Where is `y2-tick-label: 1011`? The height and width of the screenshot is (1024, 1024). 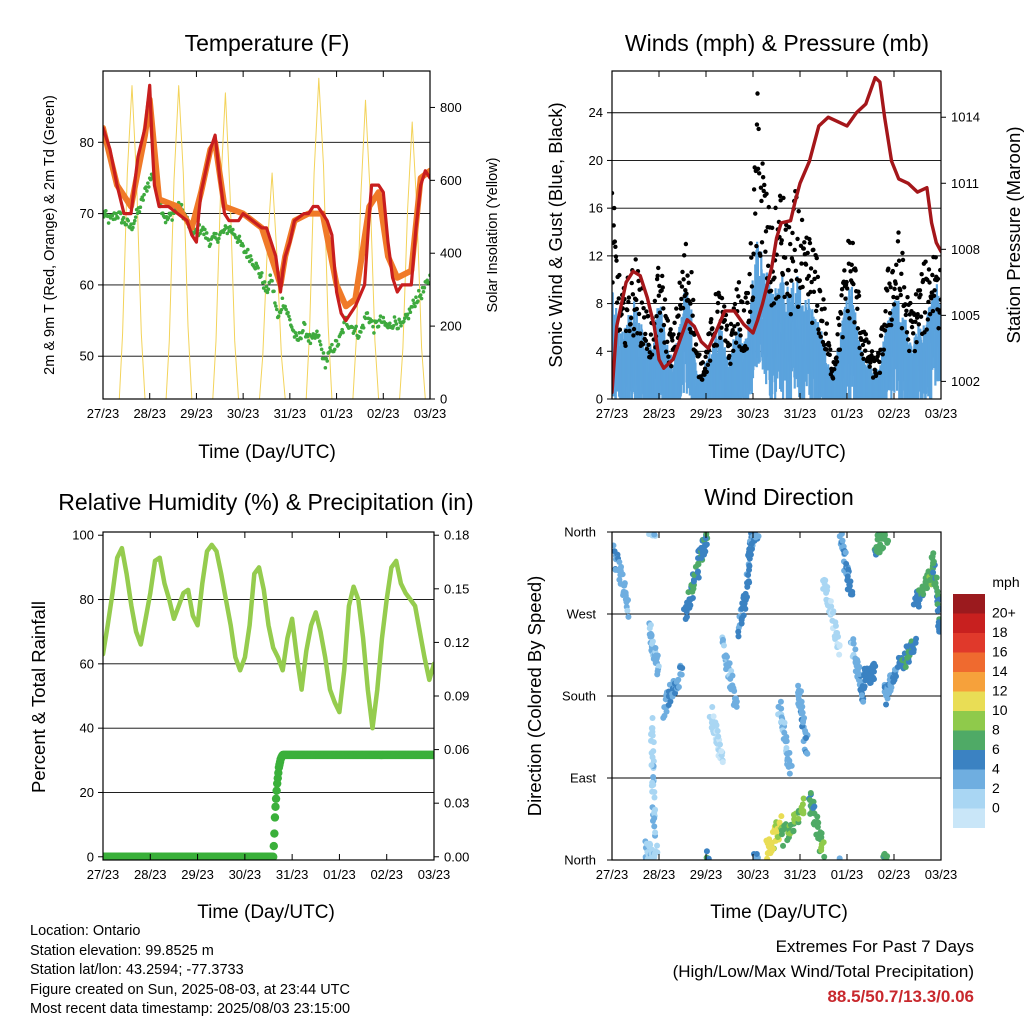
y2-tick-label: 1011 is located at coordinates (965, 183).